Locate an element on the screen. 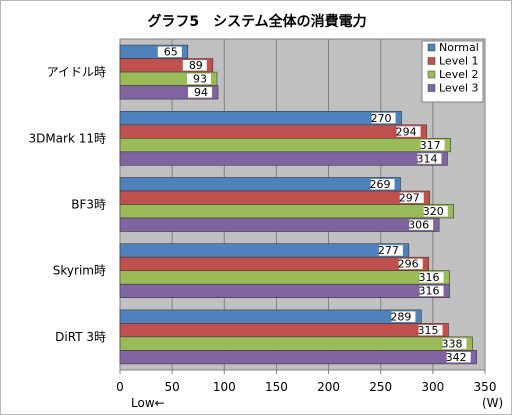 The height and width of the screenshot is (415, 512). data-label: 317 is located at coordinates (430, 145).